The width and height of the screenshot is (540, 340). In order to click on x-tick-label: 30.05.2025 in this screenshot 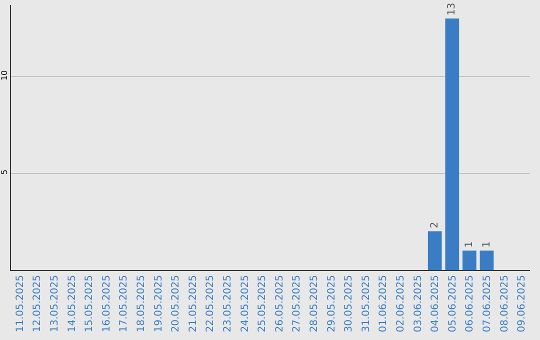, I will do `click(349, 303)`.